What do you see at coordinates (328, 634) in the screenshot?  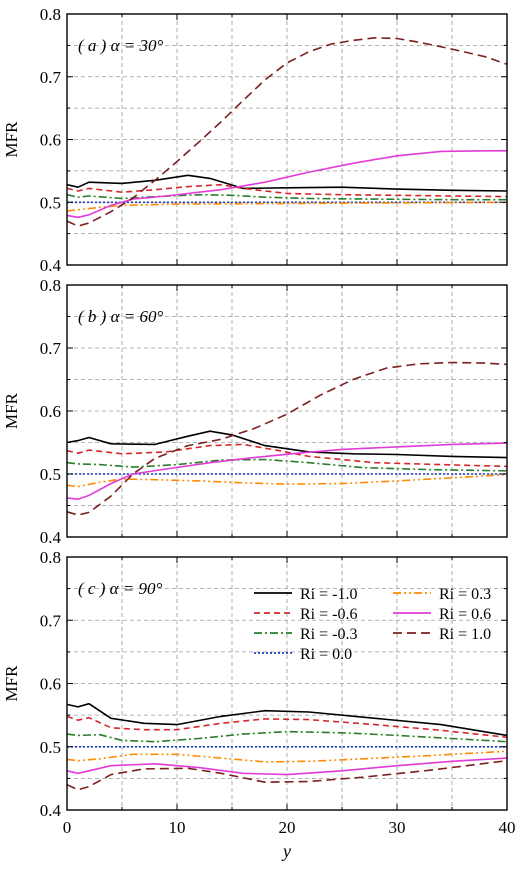 I see `legend-label: Ri = -0.3` at bounding box center [328, 634].